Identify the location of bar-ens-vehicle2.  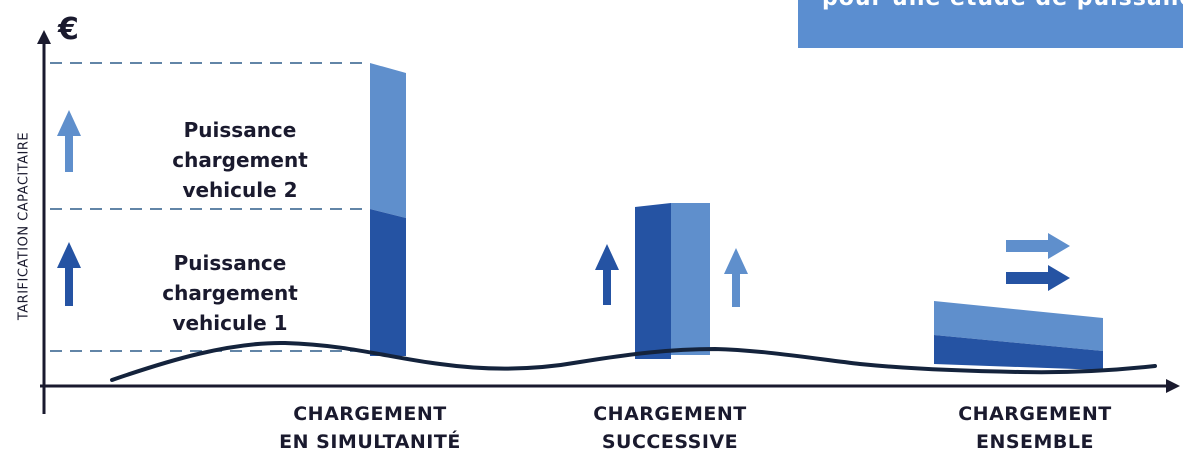
(1018, 326).